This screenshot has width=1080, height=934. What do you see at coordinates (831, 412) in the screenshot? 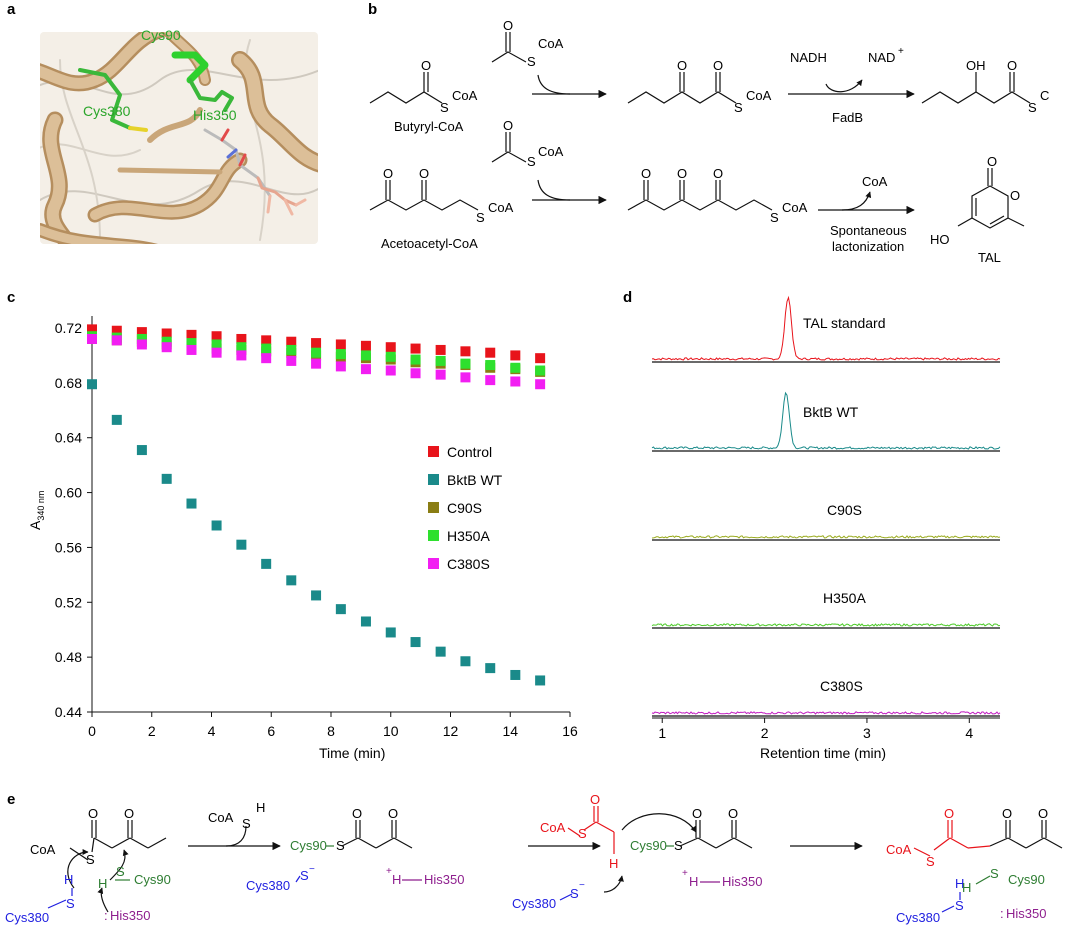
I see `d-trace-label-bktb-wt: BktB WT` at bounding box center [831, 412].